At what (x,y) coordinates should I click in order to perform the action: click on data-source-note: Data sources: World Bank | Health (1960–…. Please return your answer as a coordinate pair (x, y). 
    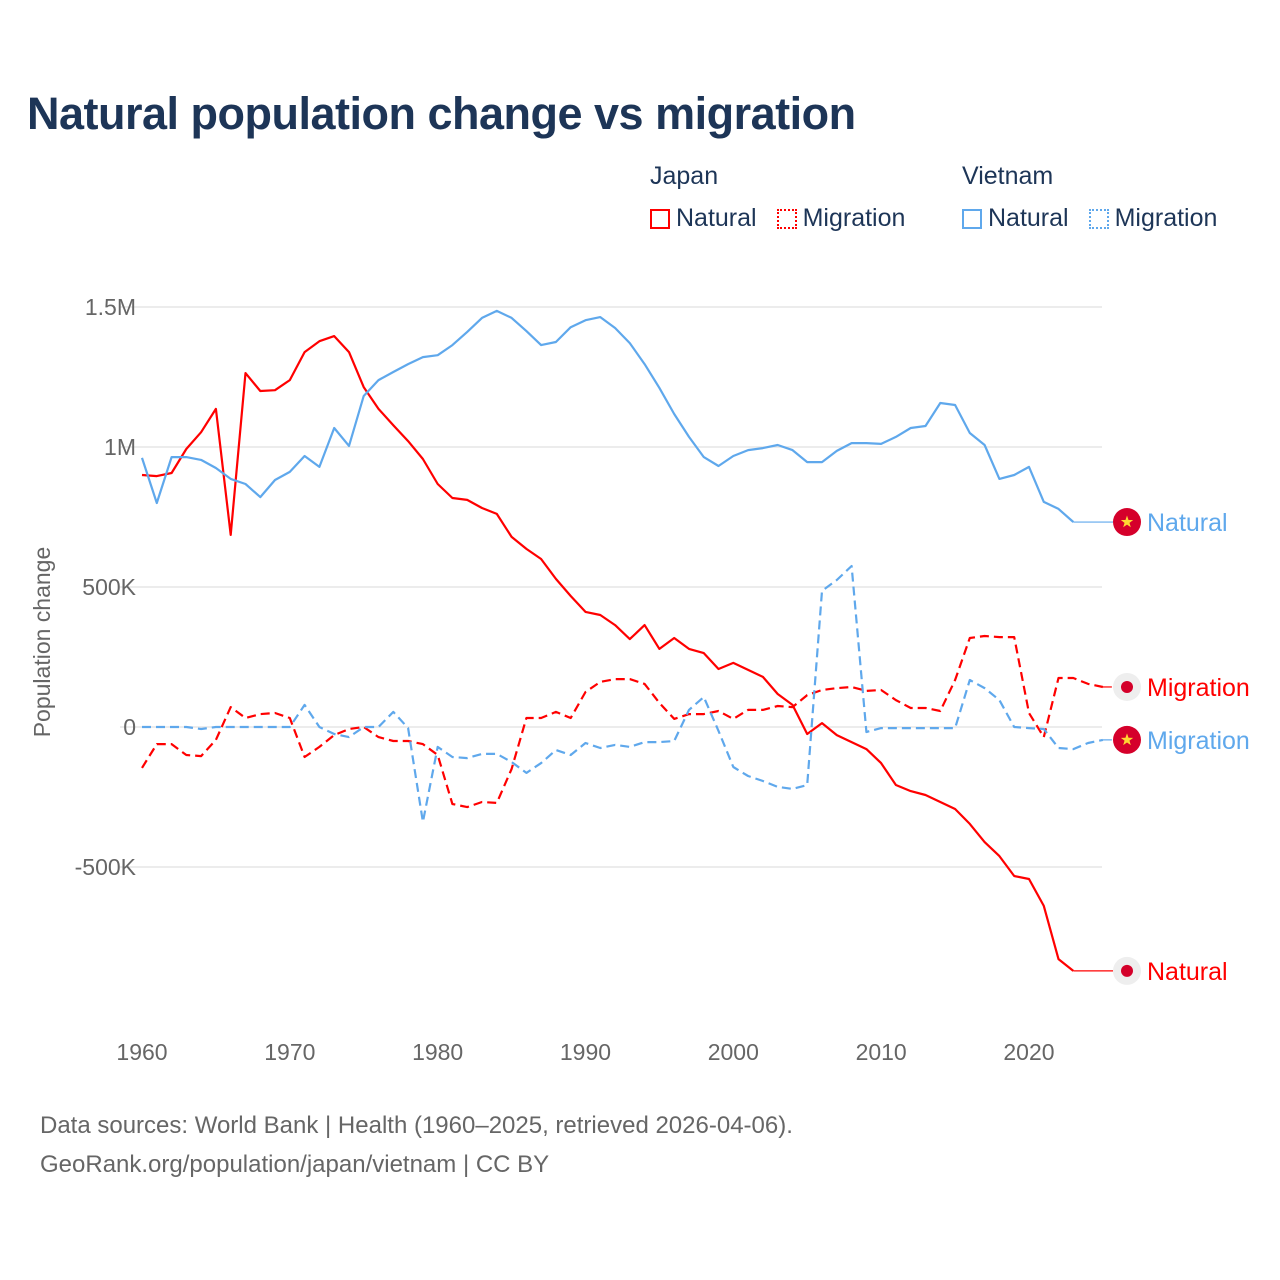
    Looking at the image, I should click on (416, 1125).